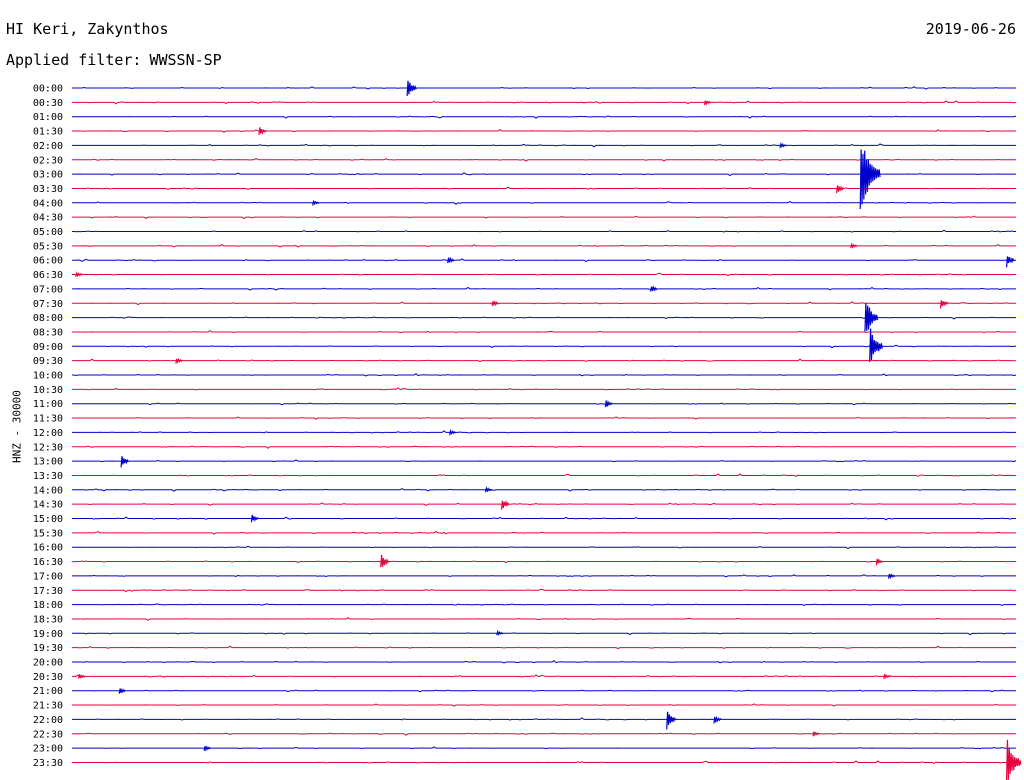 The image size is (1024, 780). I want to click on time-label: 02:00, so click(48, 146).